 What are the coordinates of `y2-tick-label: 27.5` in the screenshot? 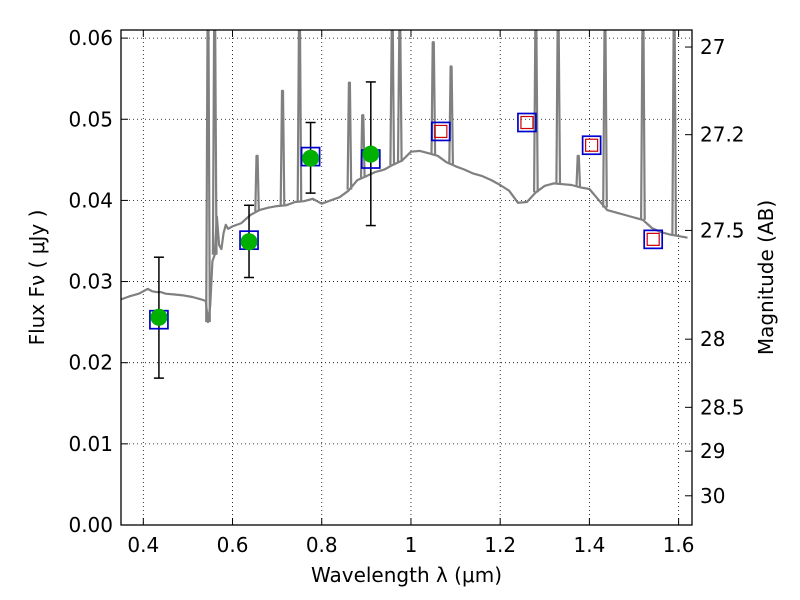 It's located at (722, 230).